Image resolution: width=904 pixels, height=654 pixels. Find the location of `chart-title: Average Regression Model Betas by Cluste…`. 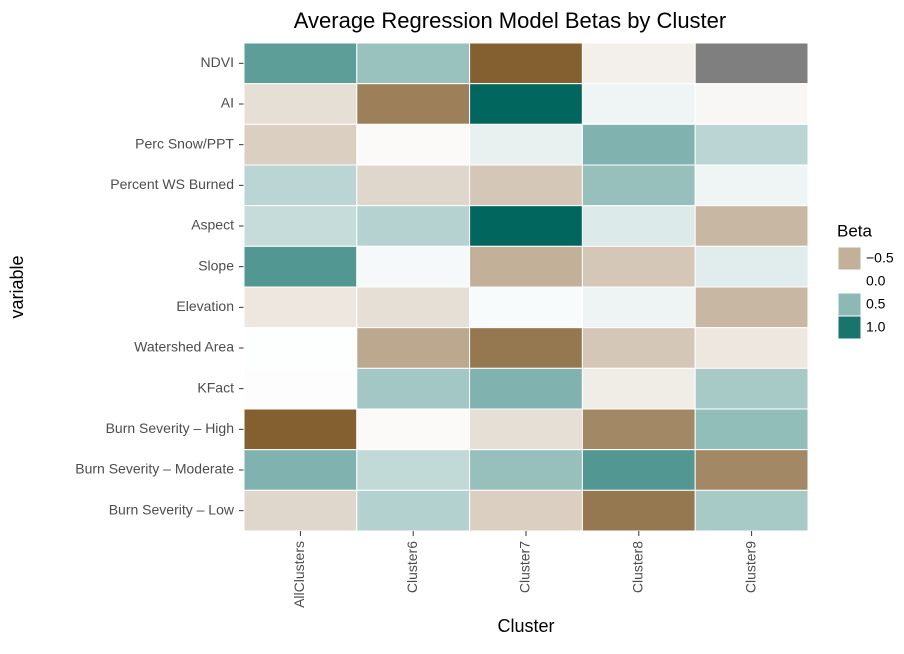

chart-title: Average Regression Model Betas by Cluste… is located at coordinates (510, 20).